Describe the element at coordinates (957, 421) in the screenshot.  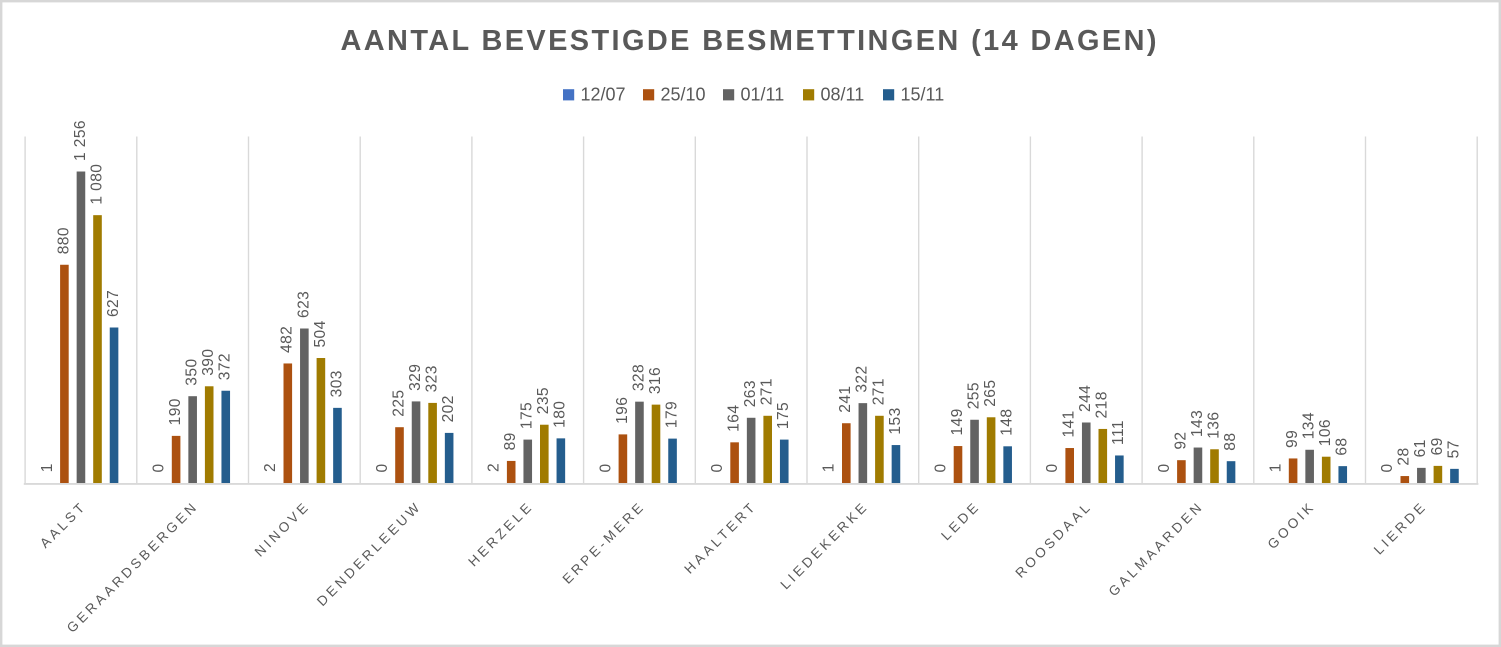
I see `svg-text: 149` at that location.